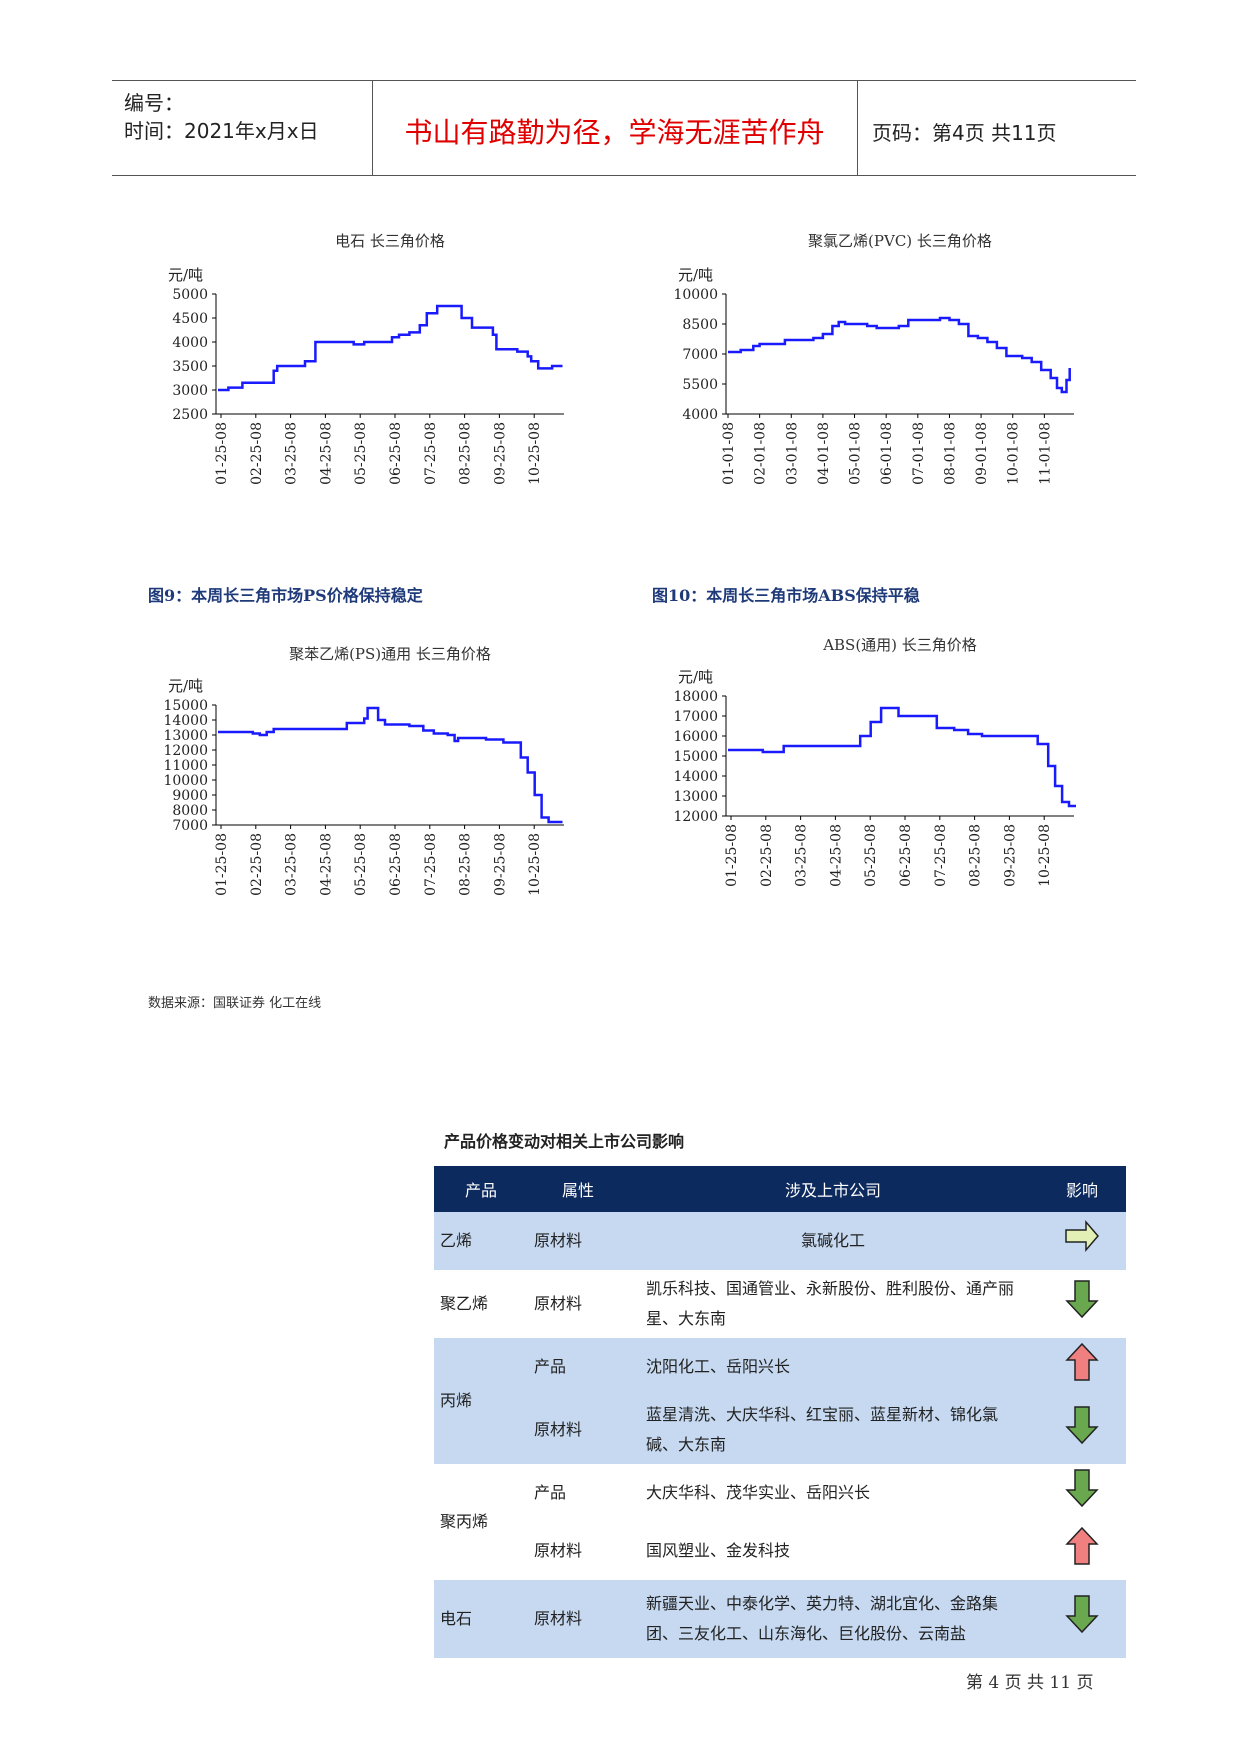  Describe the element at coordinates (761, 453) in the screenshot. I see `x-tick-label: 02-01-08` at that location.